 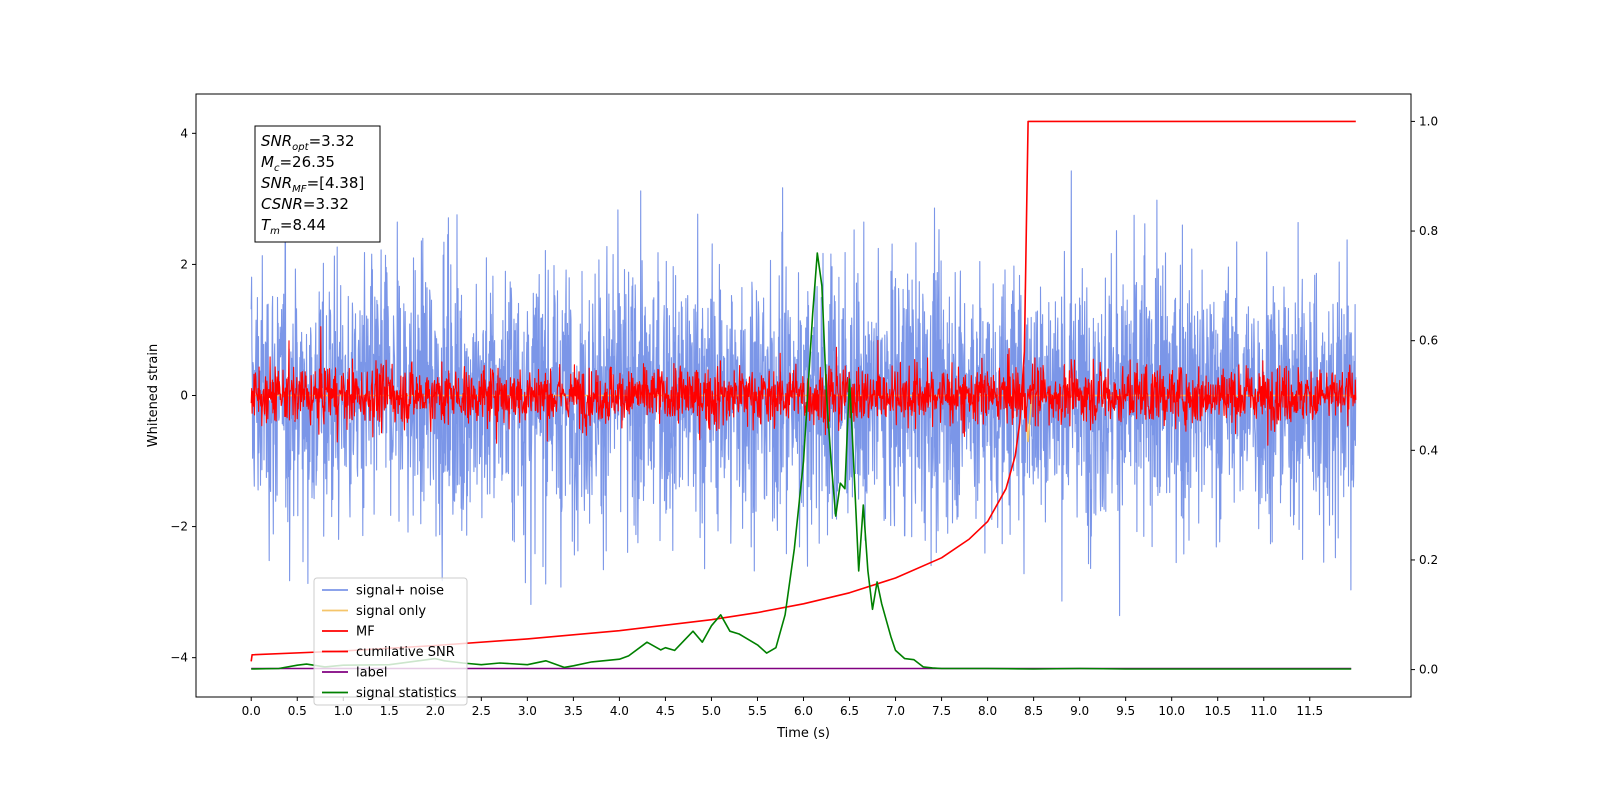 What do you see at coordinates (312, 184) in the screenshot?
I see `annotation-line: SNRMF=[4.38]` at bounding box center [312, 184].